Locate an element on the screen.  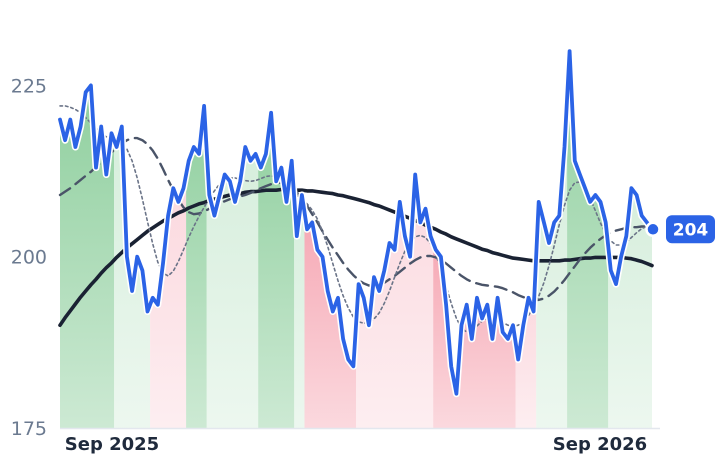
y-tick-label: 225 is located at coordinates (29, 86).